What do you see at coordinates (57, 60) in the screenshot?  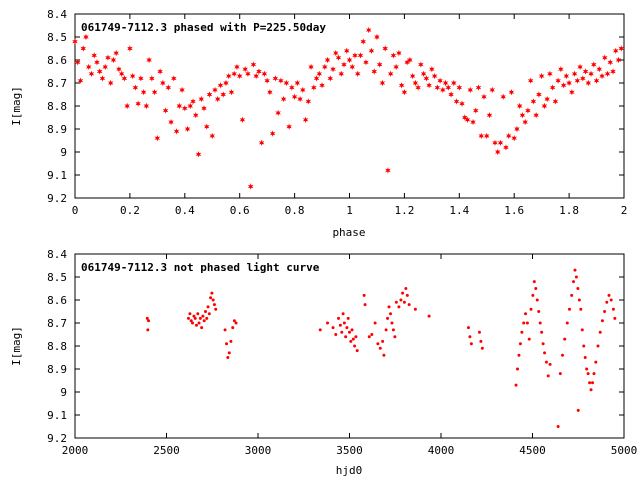 I see `y-tick-label: 8.6` at bounding box center [57, 60].